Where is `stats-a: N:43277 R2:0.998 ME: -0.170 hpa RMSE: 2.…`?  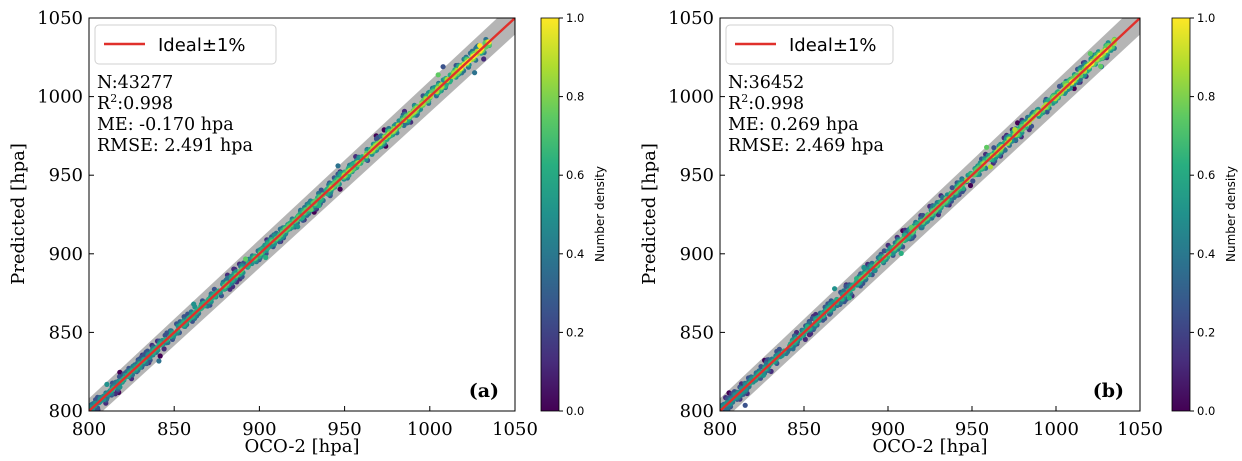
stats-a: N:43277 R2:0.998 ME: -0.170 hpa RMSE: 2.… is located at coordinates (175, 114).